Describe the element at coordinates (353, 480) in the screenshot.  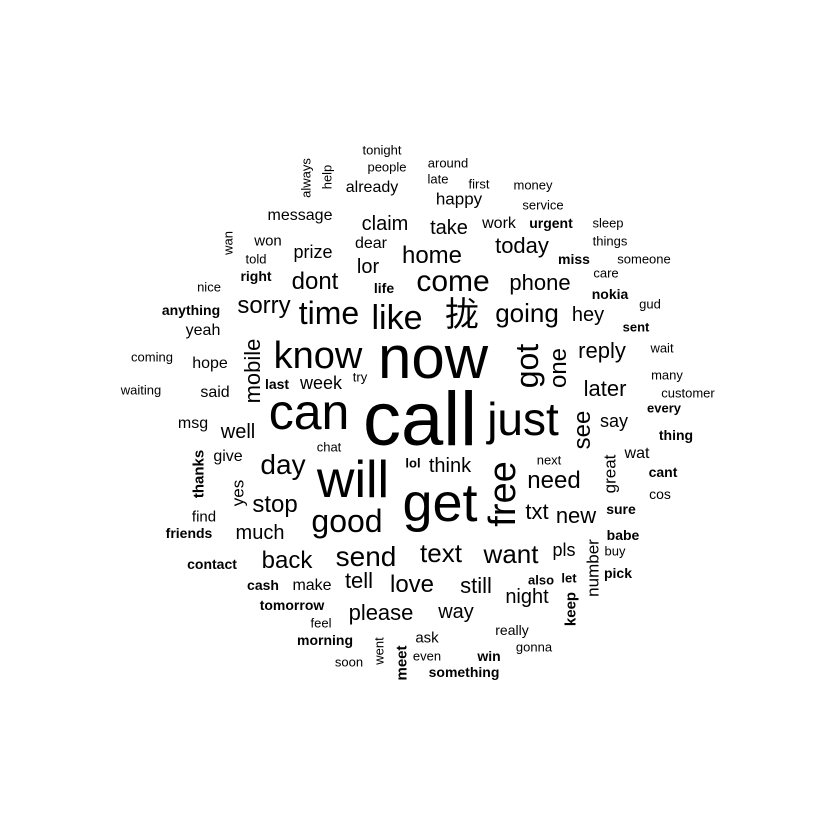
I see `word-will: will` at that location.